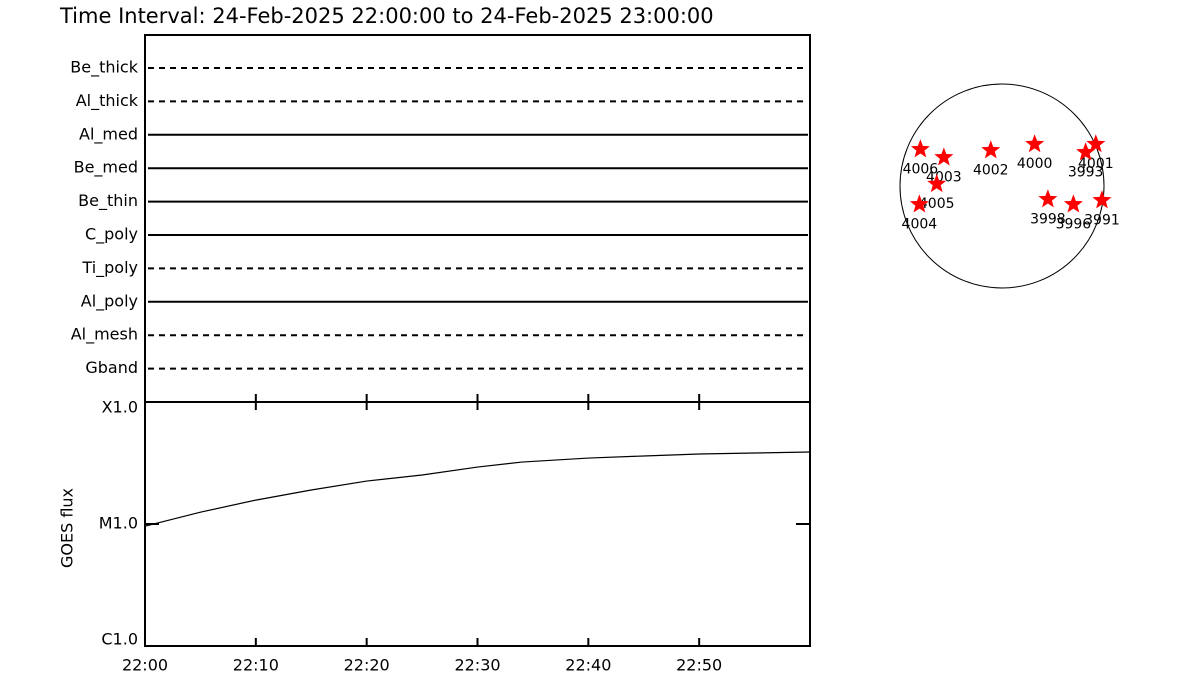  Describe the element at coordinates (108, 201) in the screenshot. I see `filter-label: Be_thin` at that location.